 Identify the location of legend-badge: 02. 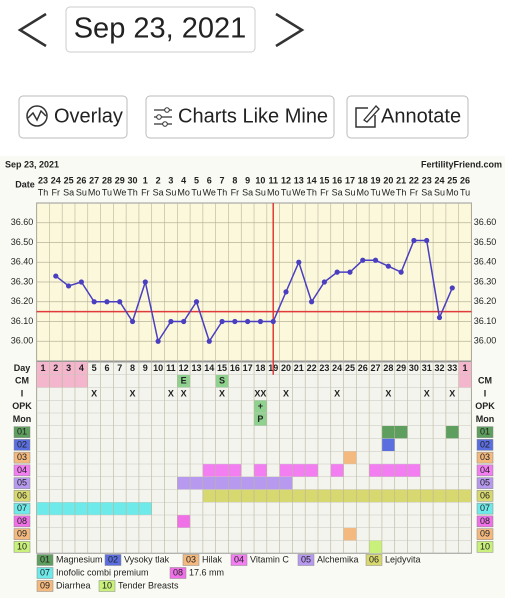
(113, 559).